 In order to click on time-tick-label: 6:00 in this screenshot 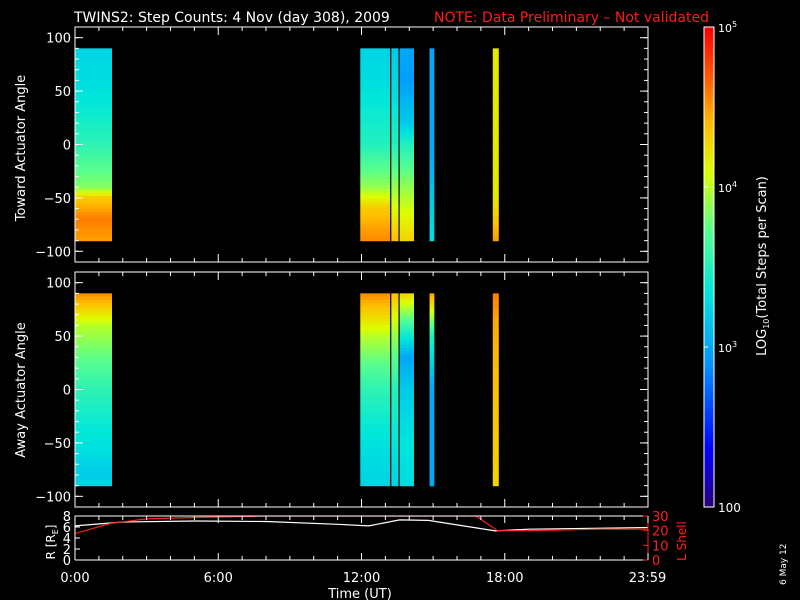, I will do `click(218, 578)`.